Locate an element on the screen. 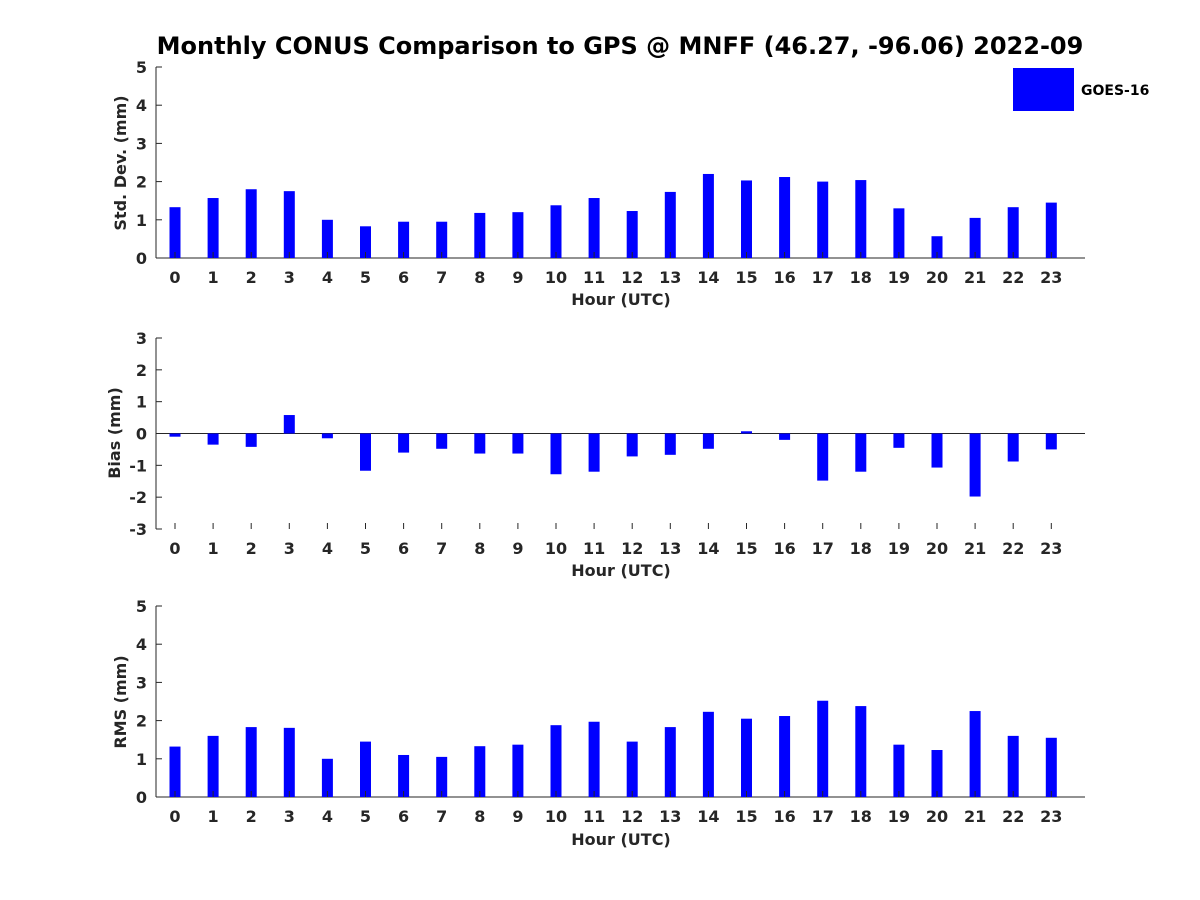 This screenshot has width=1200, height=900. x-tick-label: 3 is located at coordinates (289, 816).